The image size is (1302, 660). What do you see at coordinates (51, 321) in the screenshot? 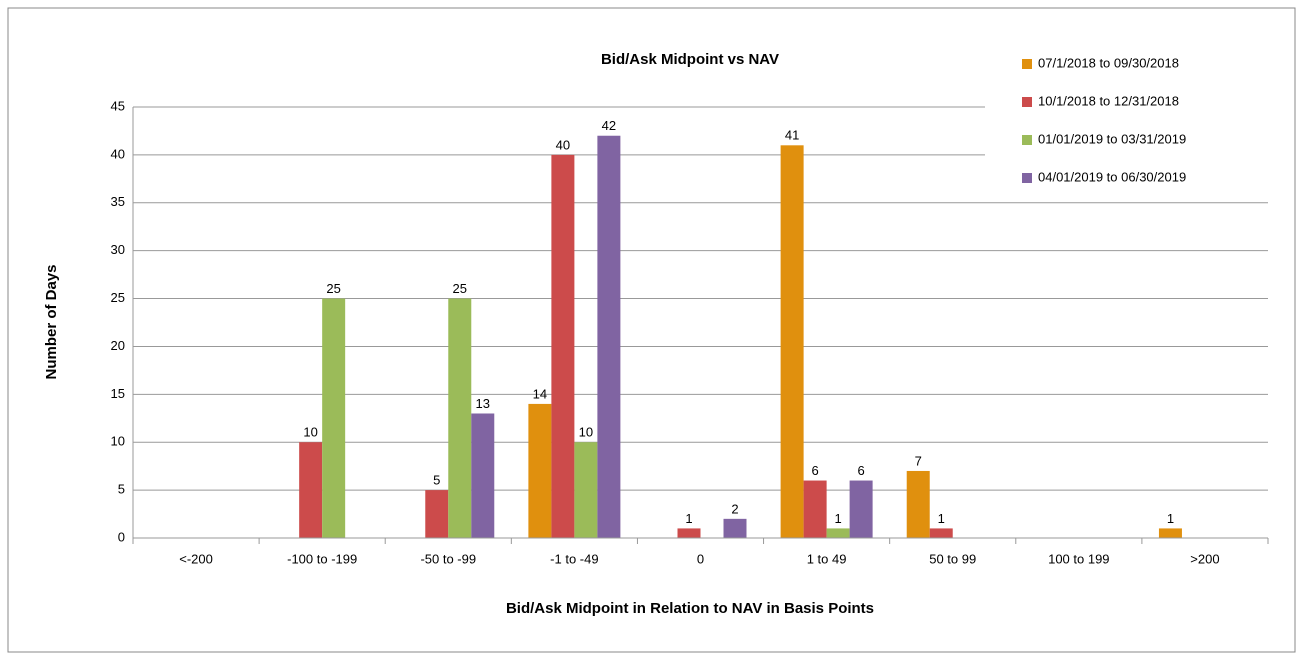
I see `y-axis-label: Number of Days` at bounding box center [51, 321].